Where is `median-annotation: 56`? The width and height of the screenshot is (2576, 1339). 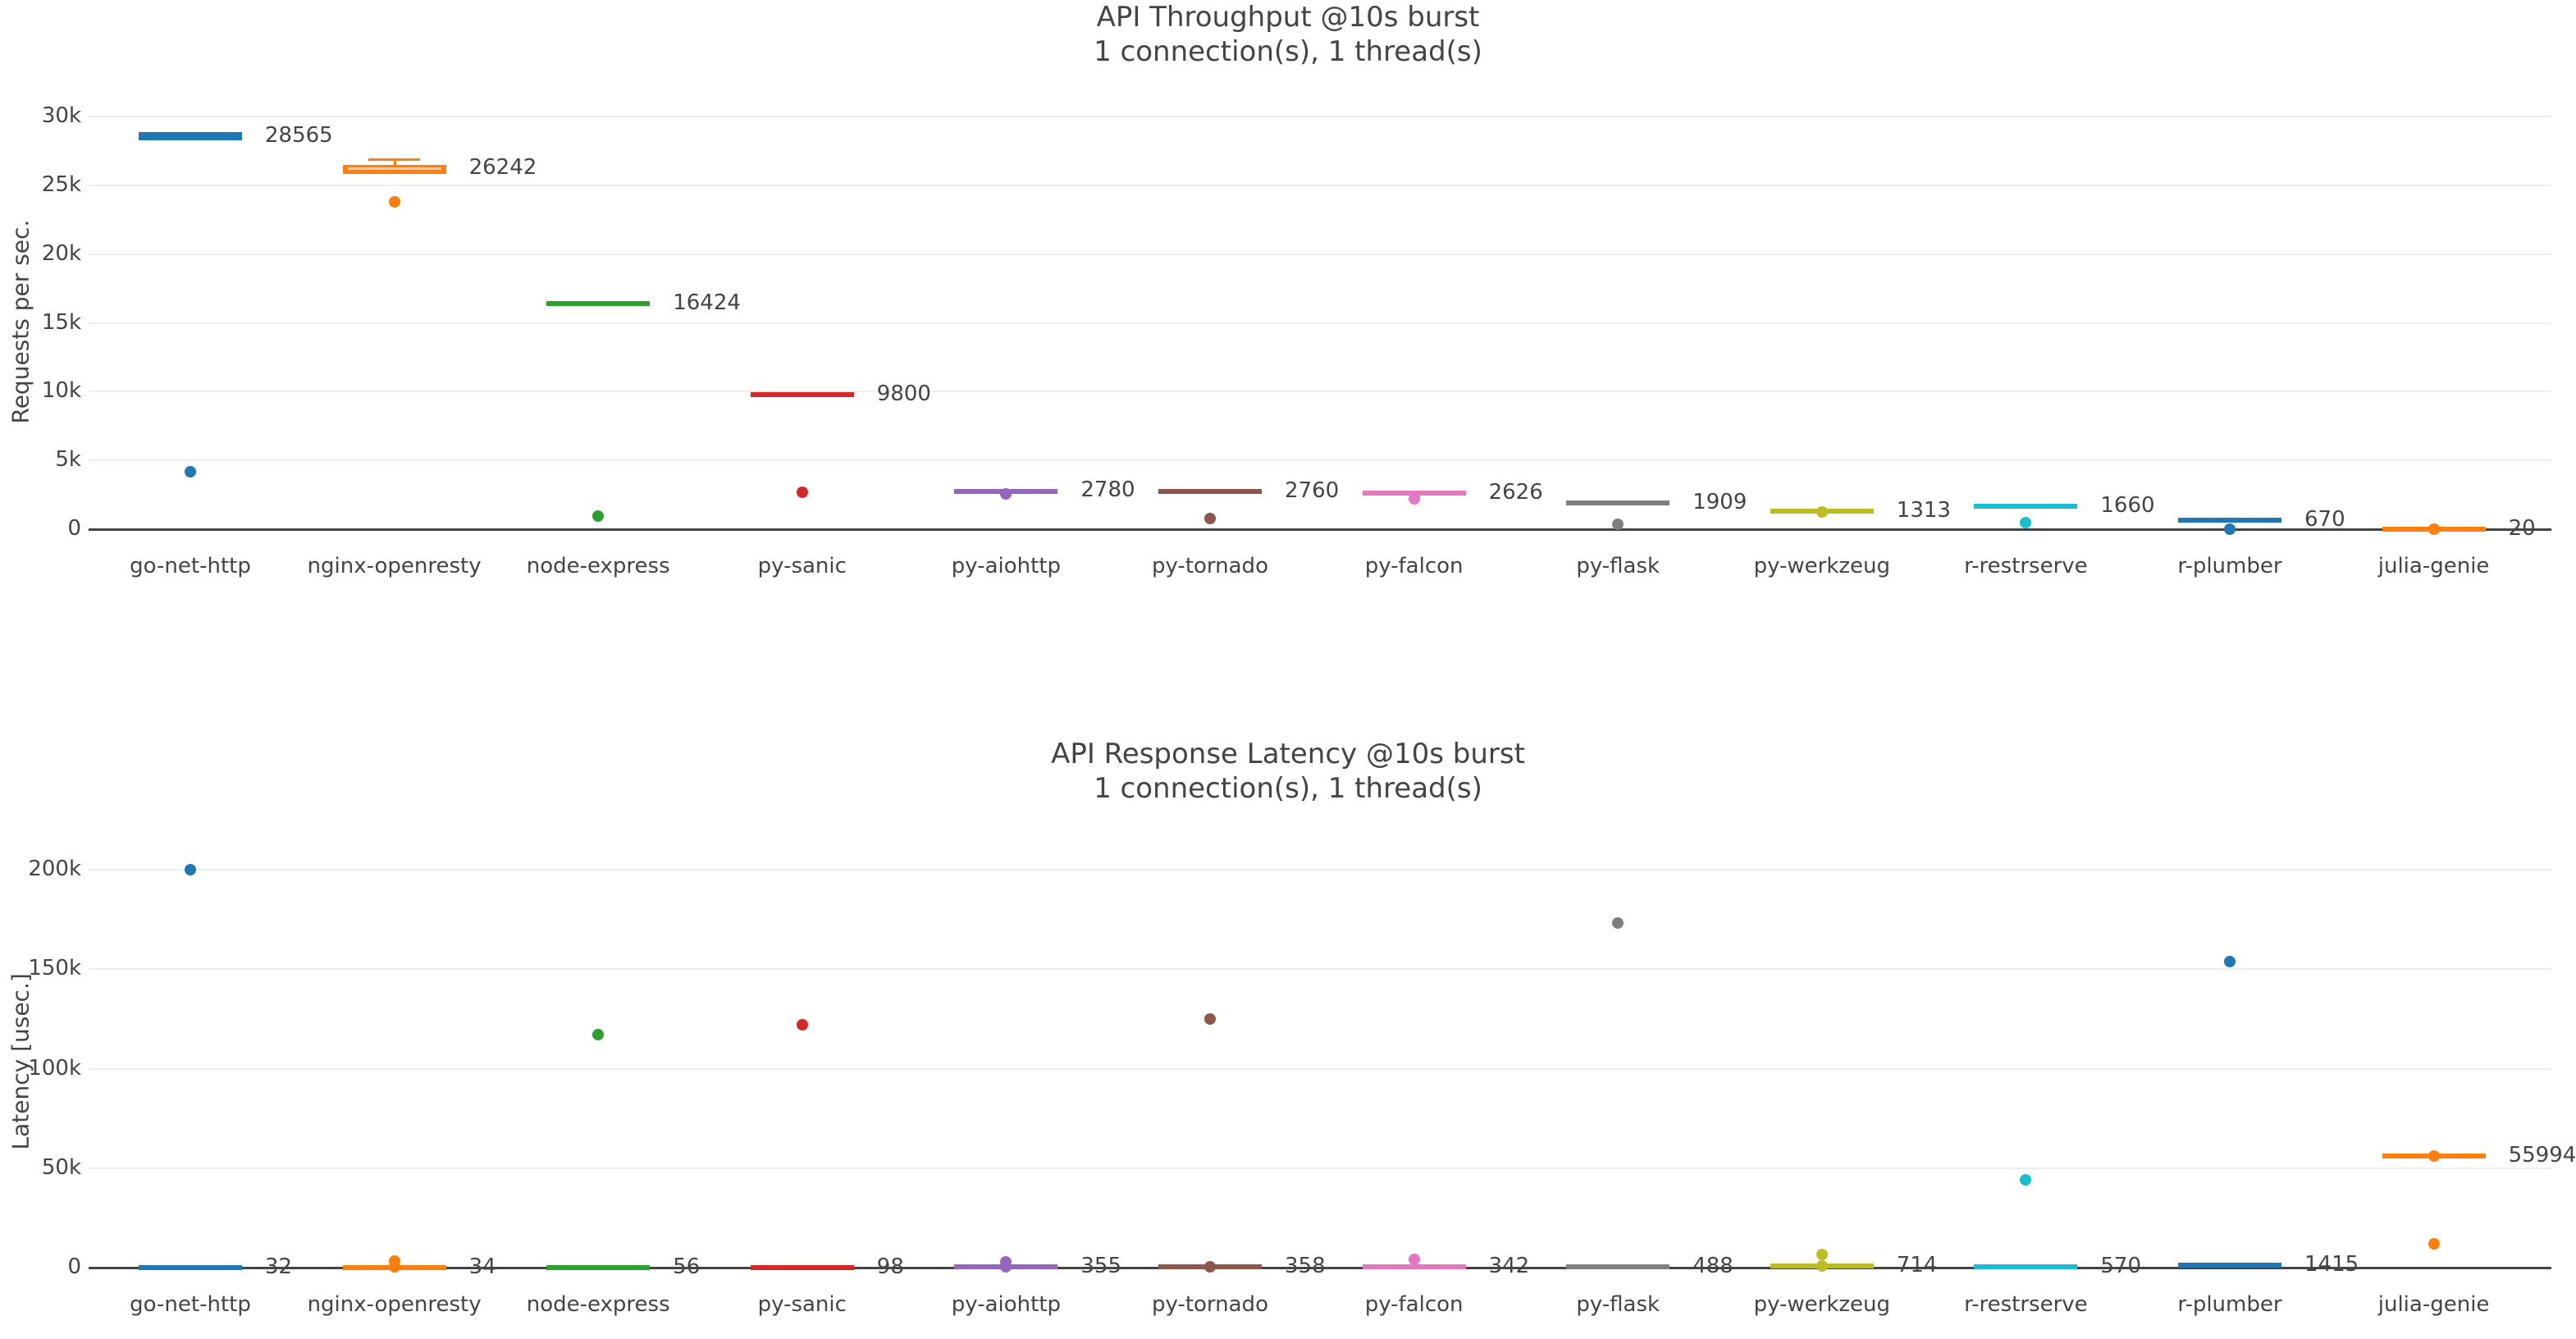 median-annotation: 56 is located at coordinates (687, 1266).